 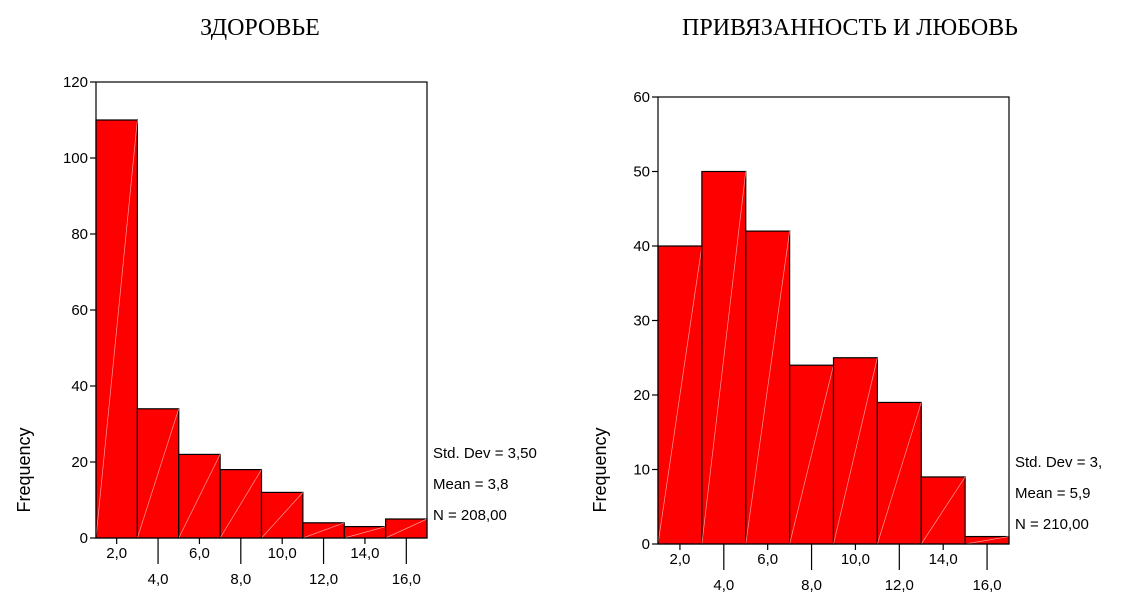 What do you see at coordinates (1058, 462) in the screenshot?
I see `stat-std-dev: Std. Dev = 3,` at bounding box center [1058, 462].